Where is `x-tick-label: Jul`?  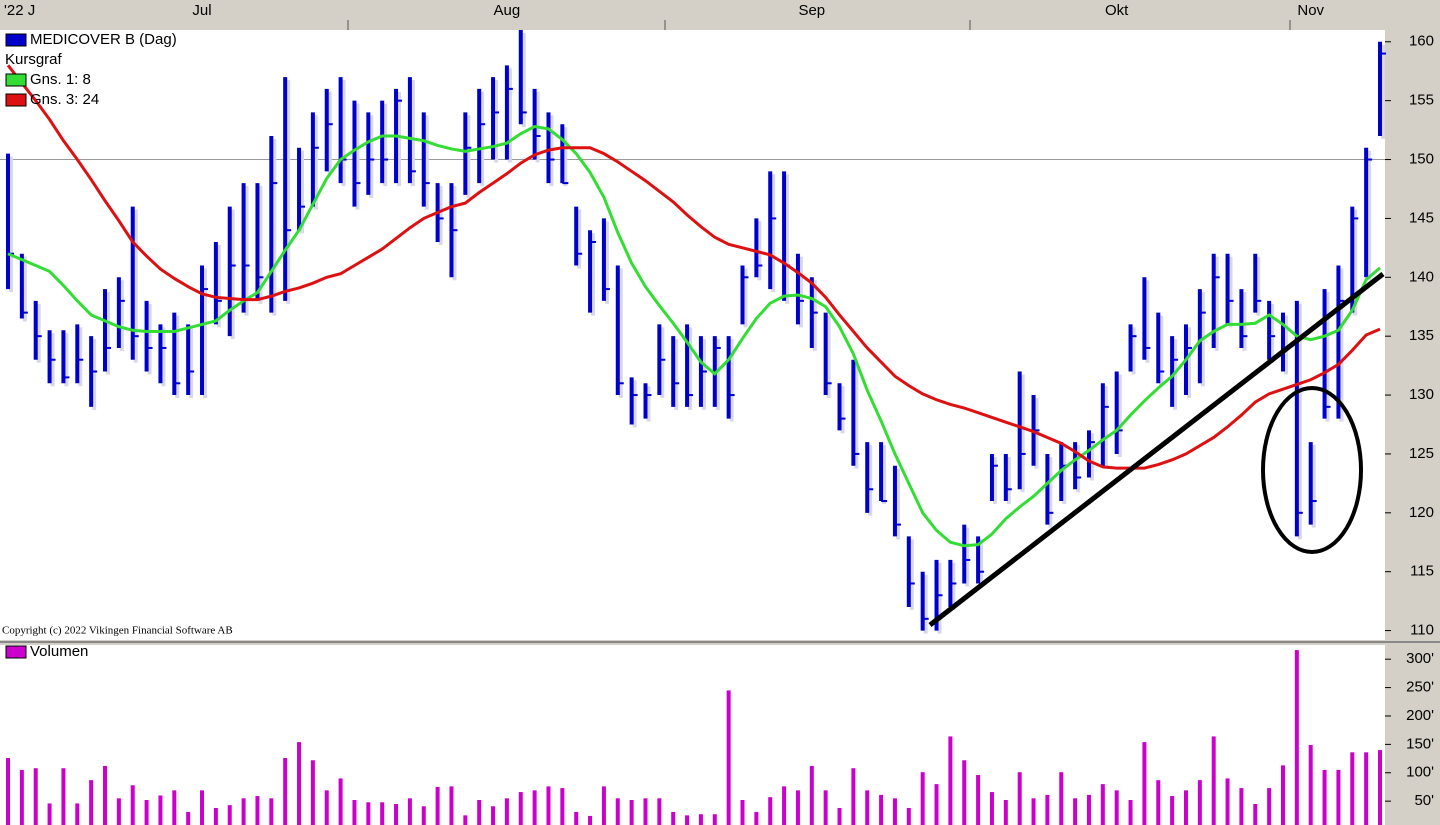 x-tick-label: Jul is located at coordinates (201, 10).